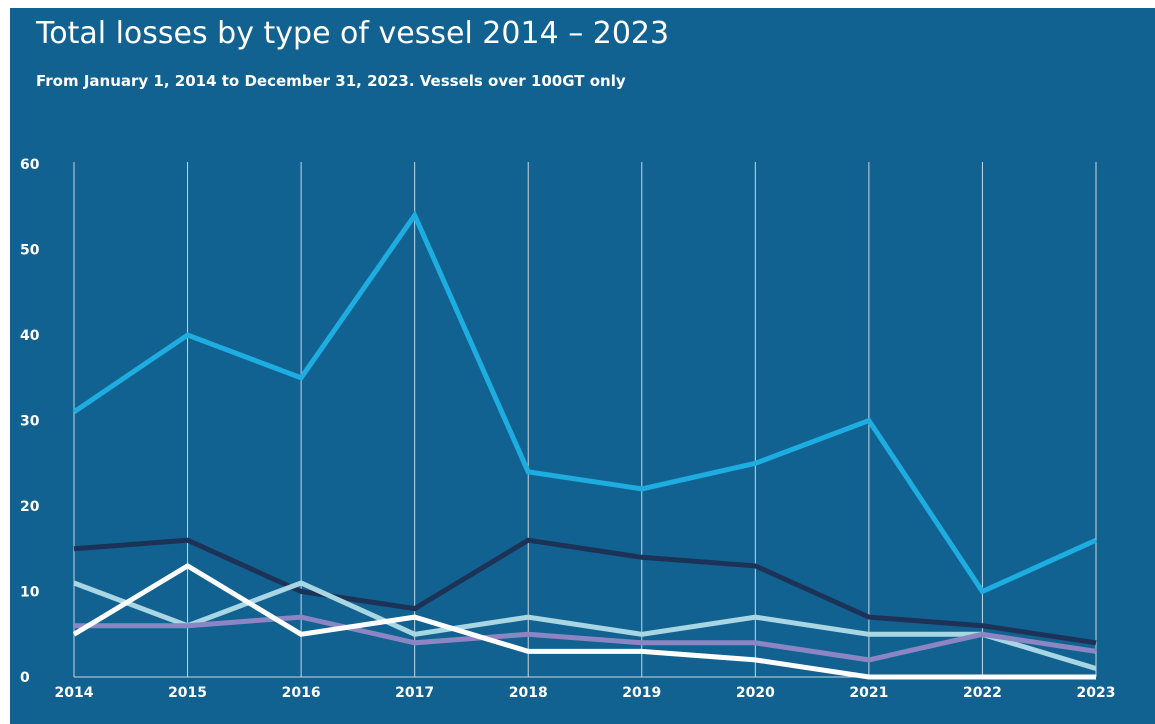 The width and height of the screenshot is (1155, 724). What do you see at coordinates (25, 678) in the screenshot?
I see `y-tick-label: 0` at bounding box center [25, 678].